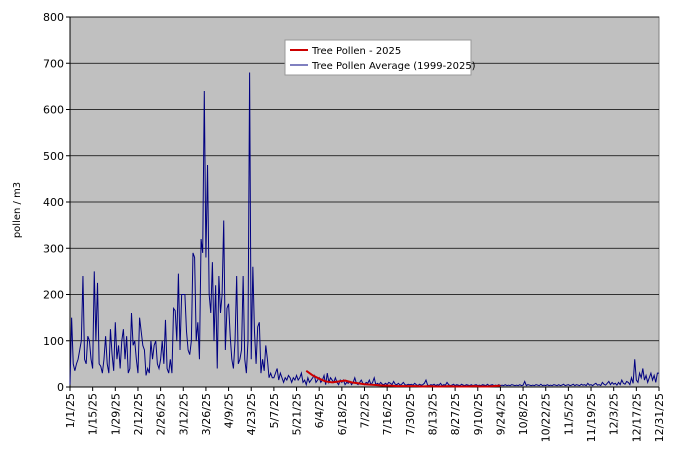 The height and width of the screenshot is (459, 675). Describe the element at coordinates (591, 417) in the screenshot. I see `x-tick-label: 11/19/25` at that location.